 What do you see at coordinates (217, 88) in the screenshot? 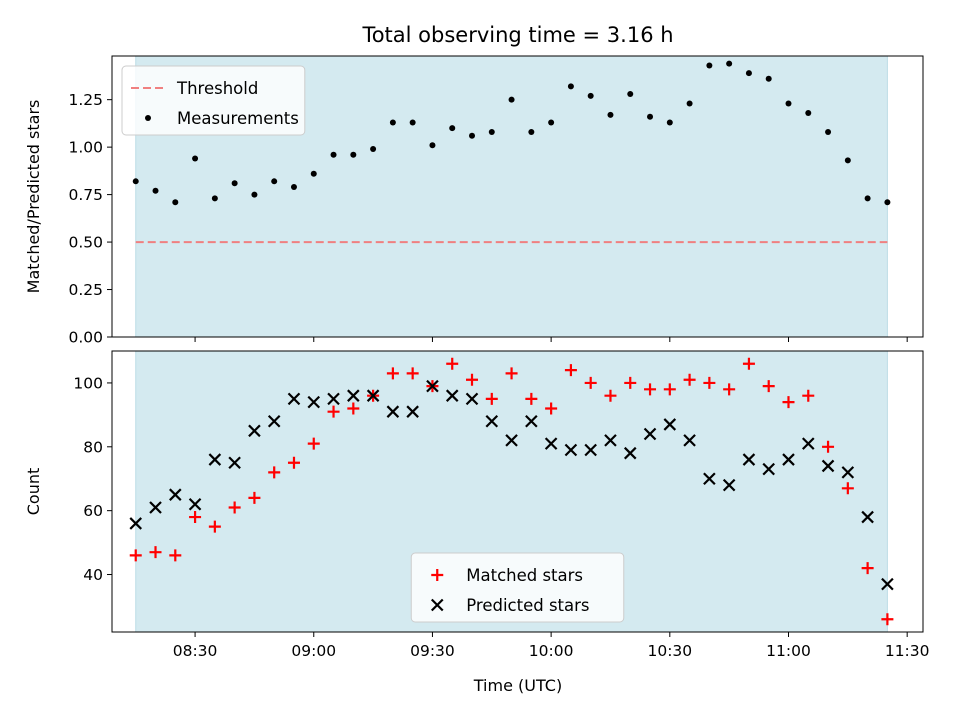
I see `legend-entry-label: Threshold` at bounding box center [217, 88].